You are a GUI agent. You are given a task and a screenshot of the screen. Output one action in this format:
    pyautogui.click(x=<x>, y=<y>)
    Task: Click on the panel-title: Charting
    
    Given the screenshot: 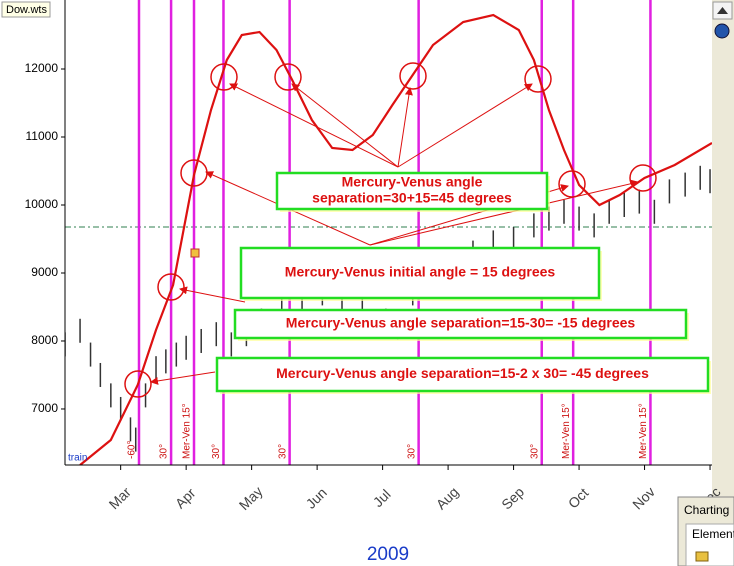 What is the action you would take?
    pyautogui.click(x=706, y=510)
    